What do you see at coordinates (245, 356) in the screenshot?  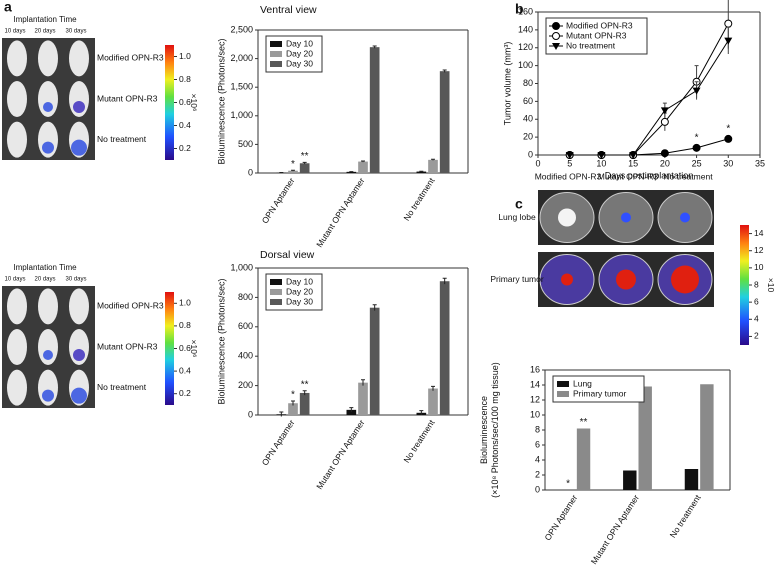 I see `y-tick-label: 400` at bounding box center [245, 356].